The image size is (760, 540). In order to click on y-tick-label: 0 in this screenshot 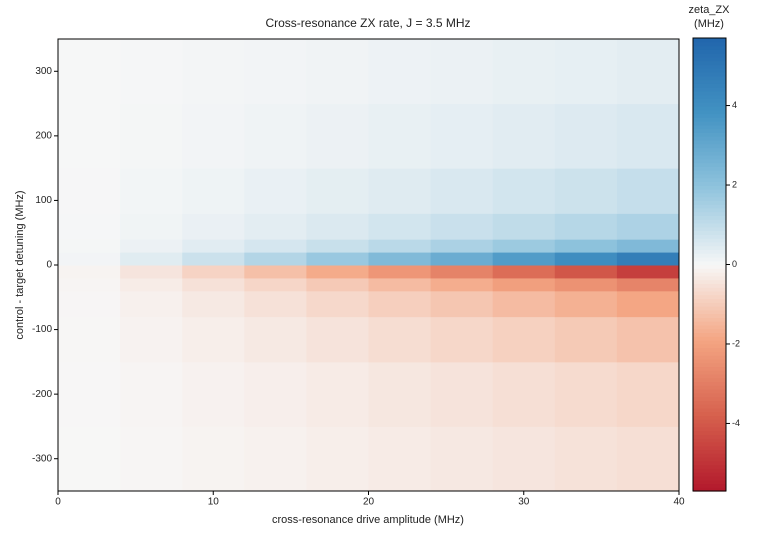, I will do `click(49, 265)`.